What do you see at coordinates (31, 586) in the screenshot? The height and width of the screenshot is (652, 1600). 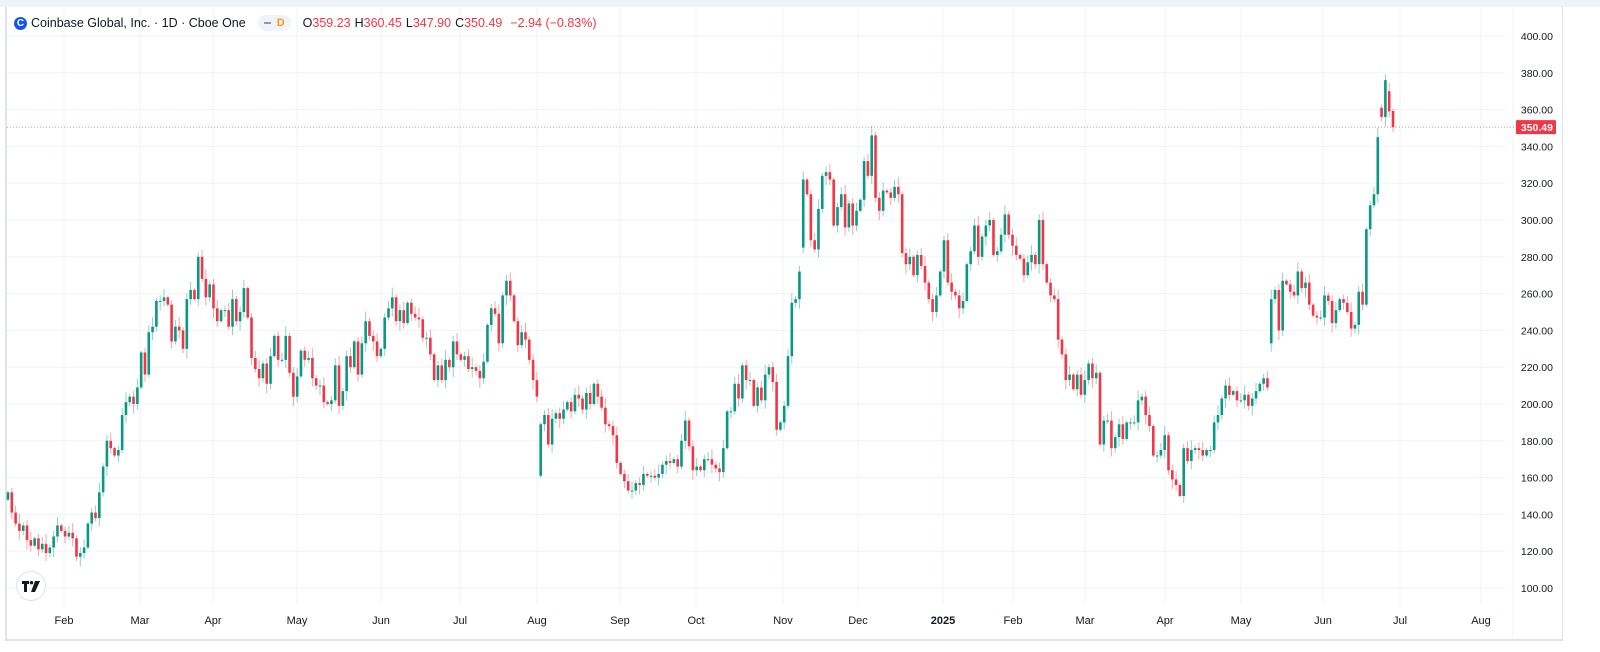 I see `tradingview-logo-icon` at bounding box center [31, 586].